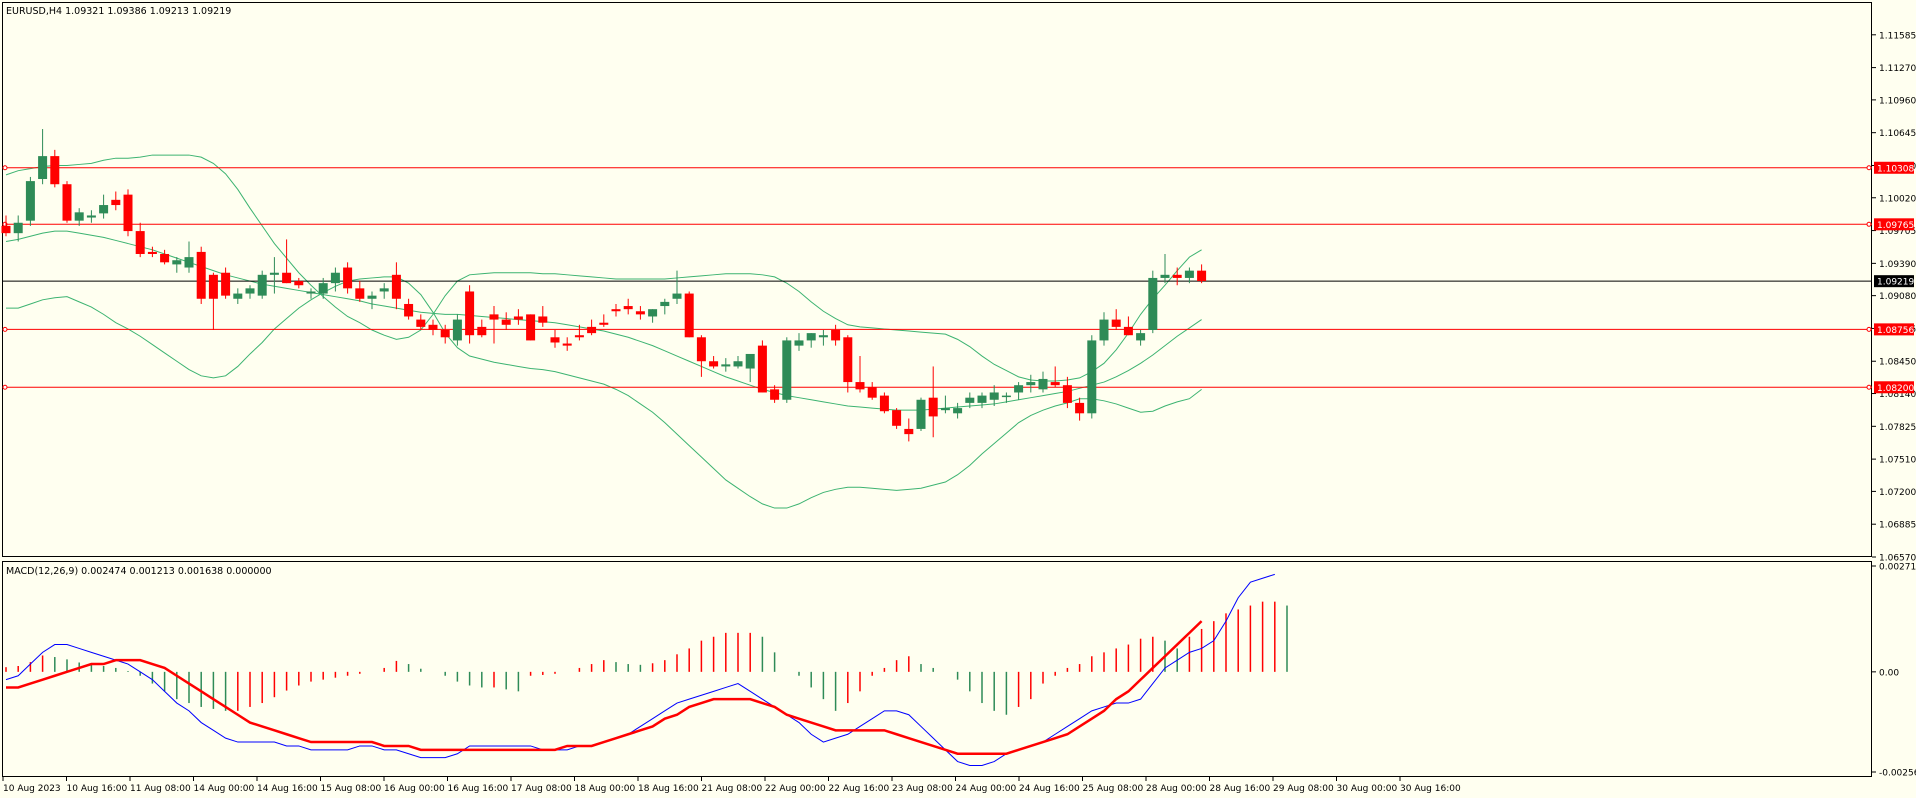  I want to click on price-tick-label: 1.08450, so click(1897, 363).